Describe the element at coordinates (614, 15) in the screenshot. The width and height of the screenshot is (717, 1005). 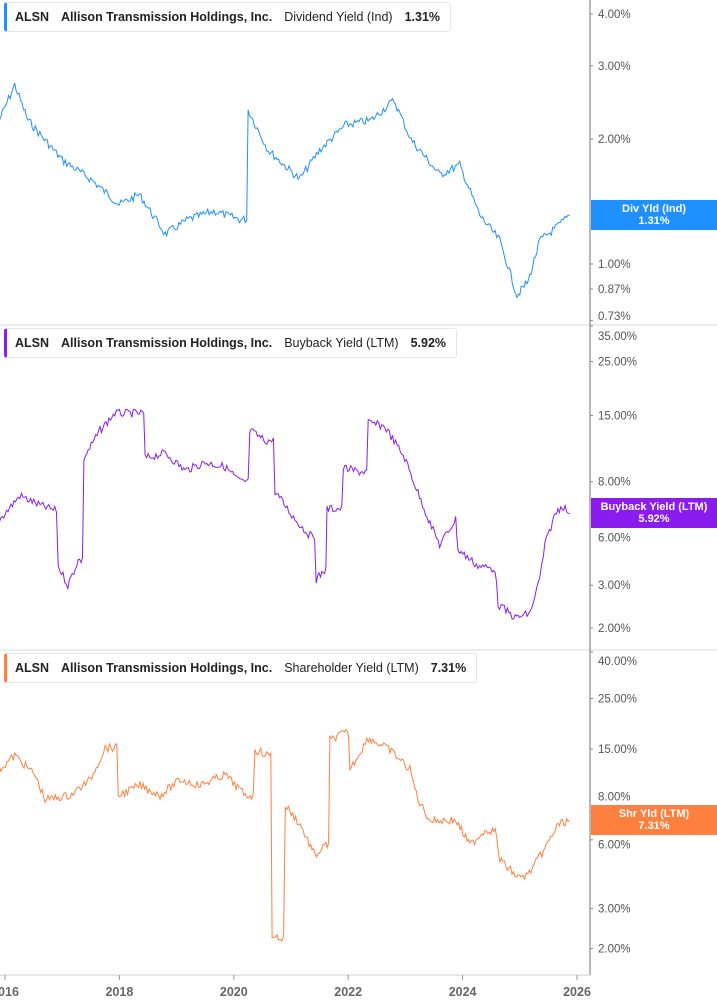
I see `y-tick-label: 4.00%` at that location.